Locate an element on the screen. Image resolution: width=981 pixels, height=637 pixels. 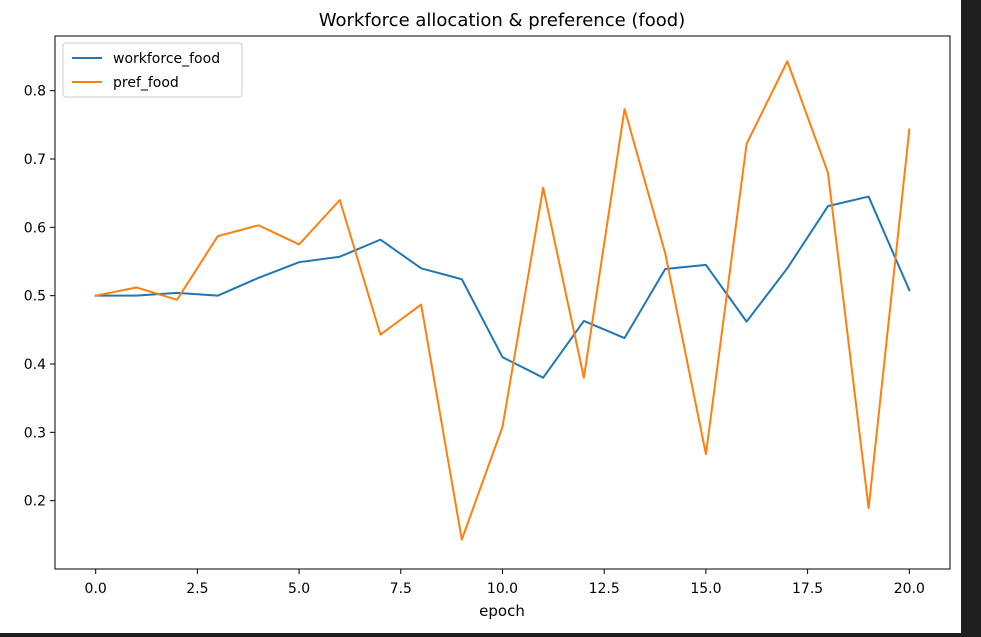
x-tick-label: 12.5 is located at coordinates (604, 589).